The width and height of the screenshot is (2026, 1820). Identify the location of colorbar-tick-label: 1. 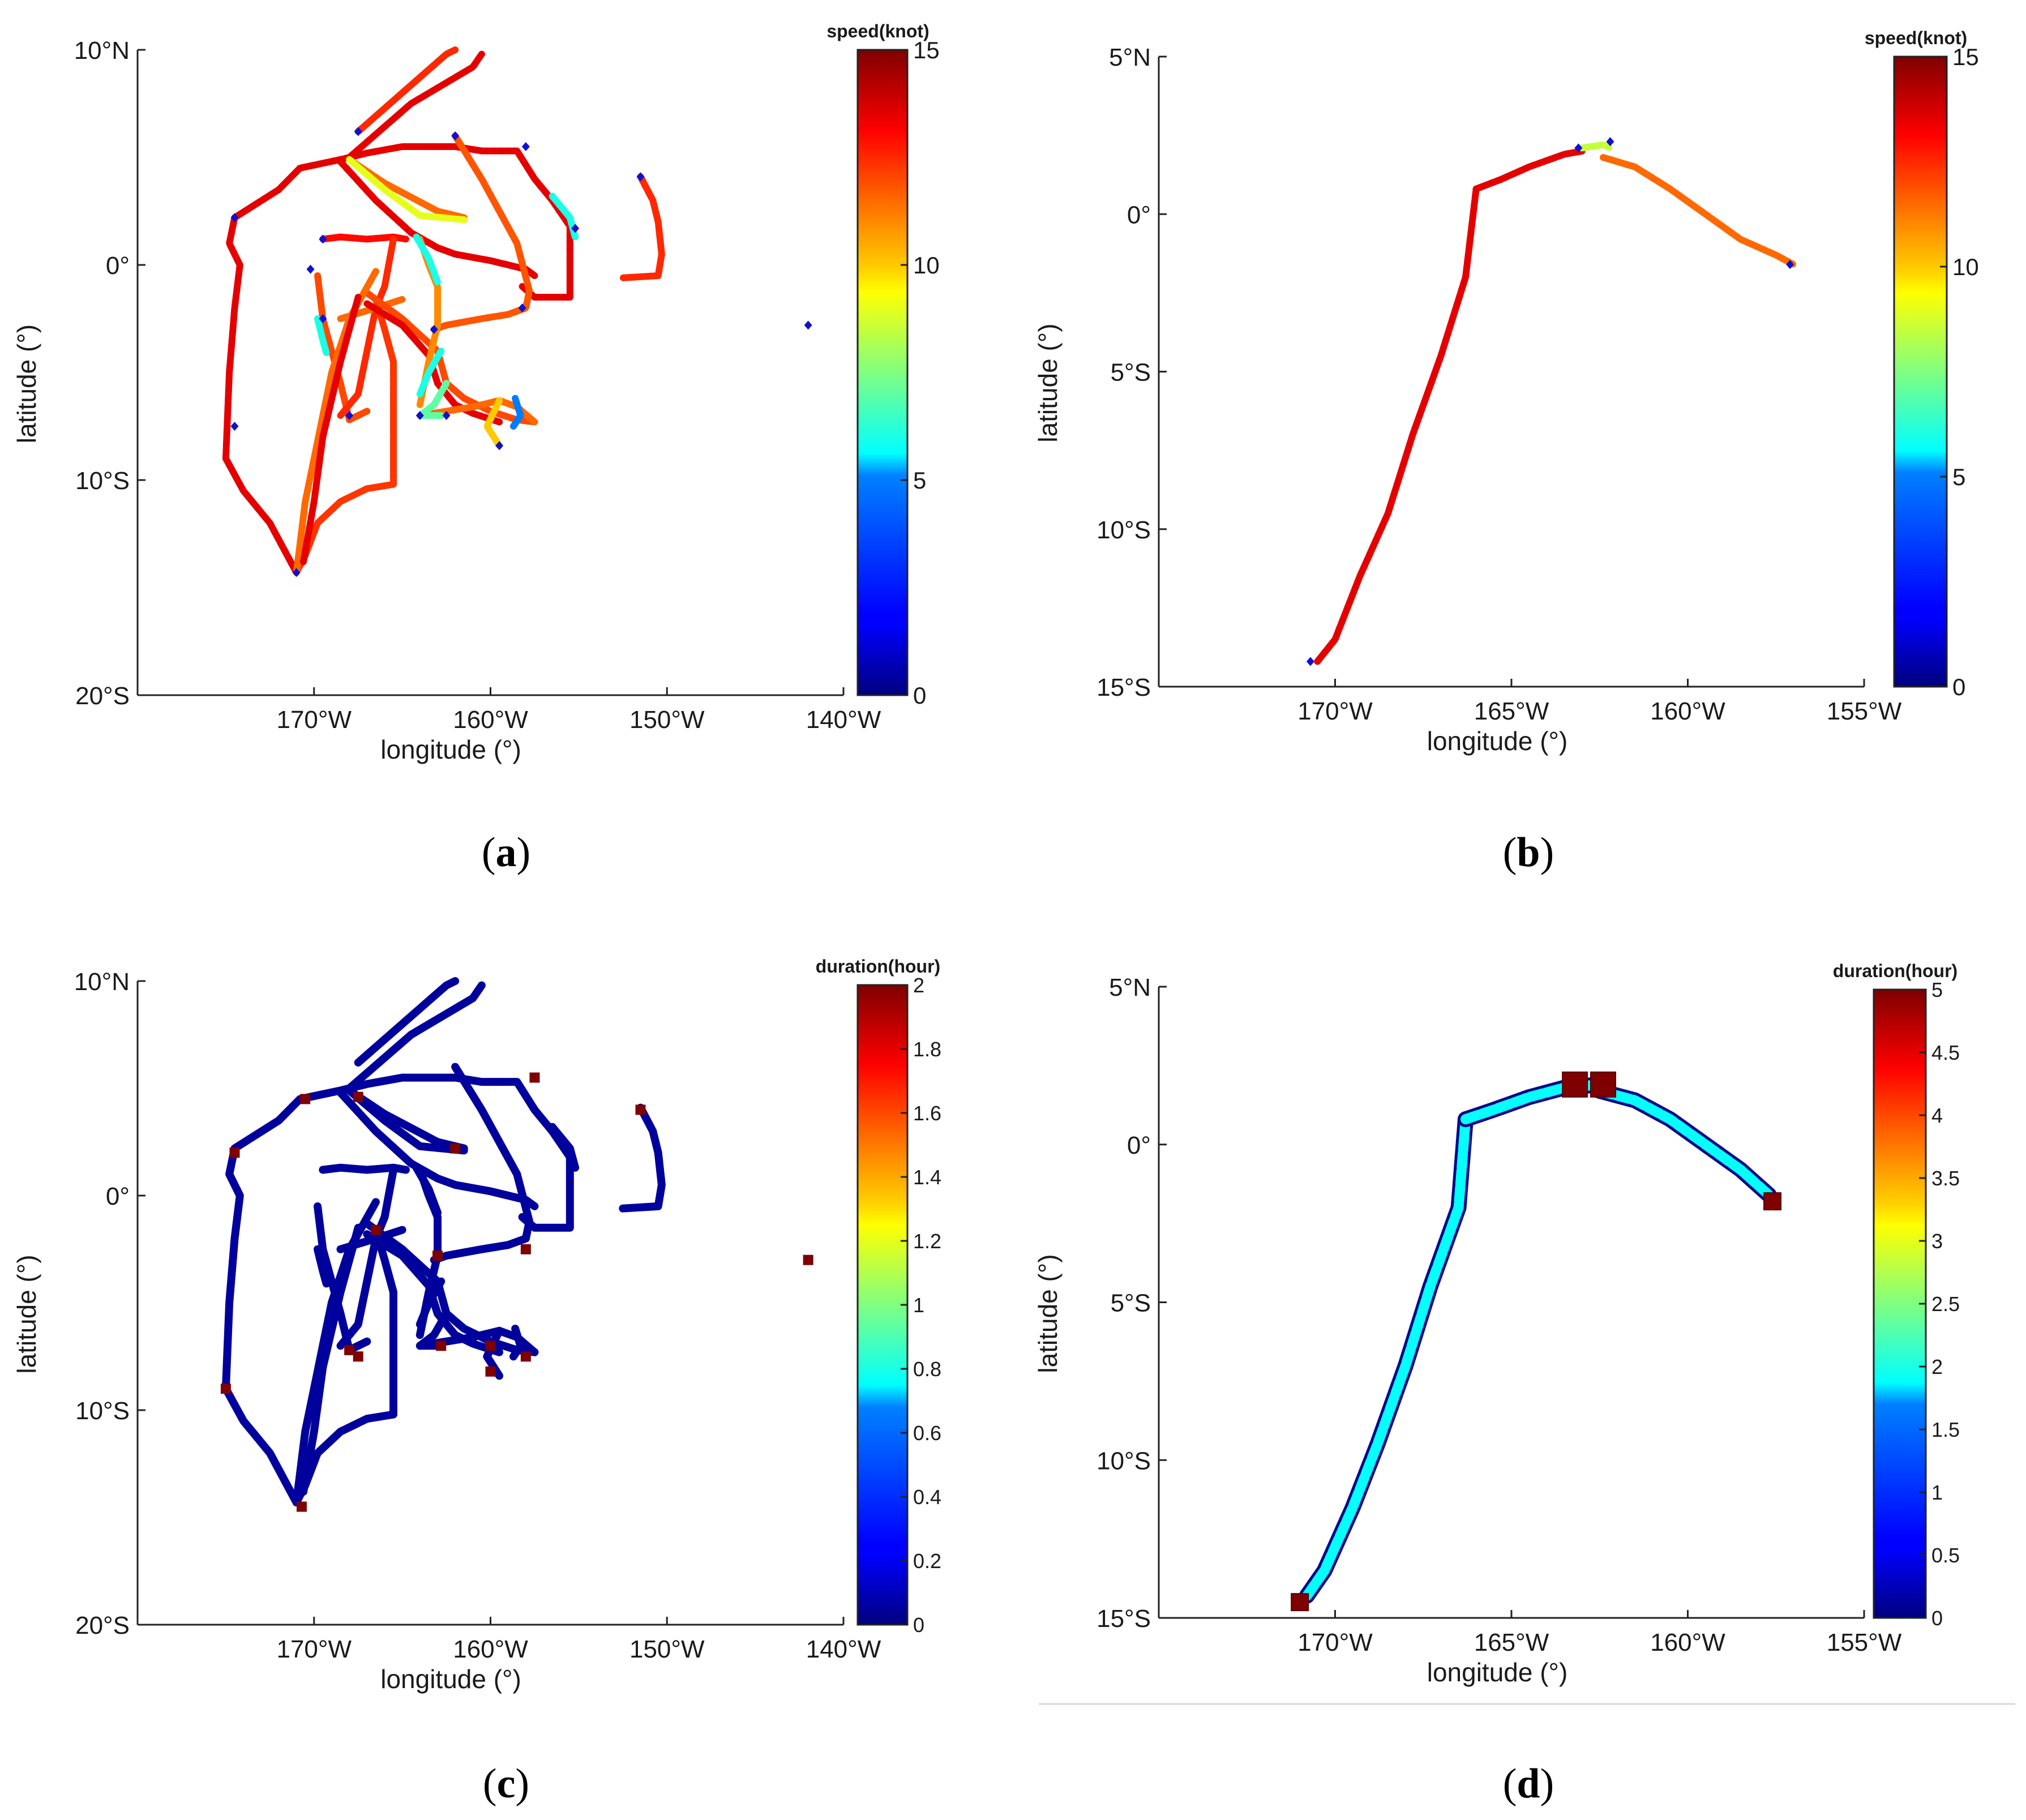
(919, 1305).